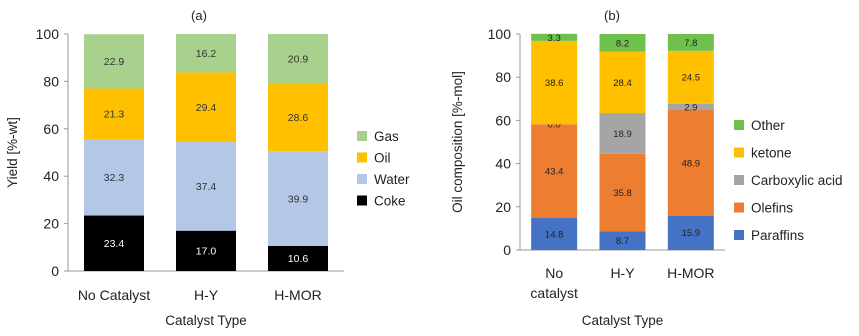 The height and width of the screenshot is (336, 859). What do you see at coordinates (503, 207) in the screenshot?
I see `chart-b-ytick-label: 20` at bounding box center [503, 207].